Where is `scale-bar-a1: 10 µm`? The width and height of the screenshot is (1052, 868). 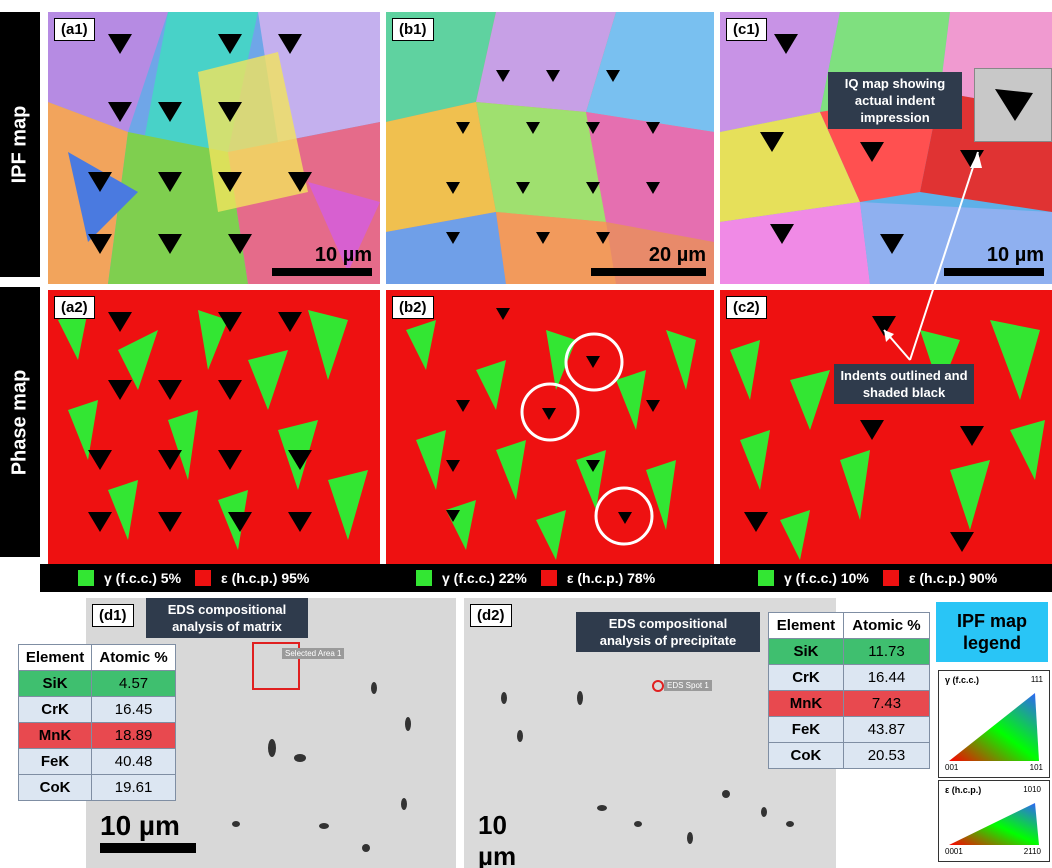 scale-bar-a1: 10 µm is located at coordinates (322, 260).